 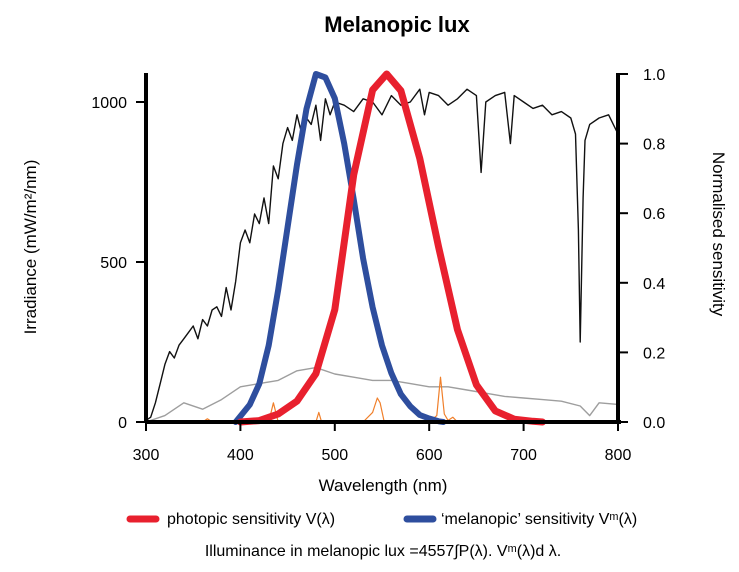 What do you see at coordinates (654, 423) in the screenshot?
I see `right-y-tick-label: 0.0` at bounding box center [654, 423].